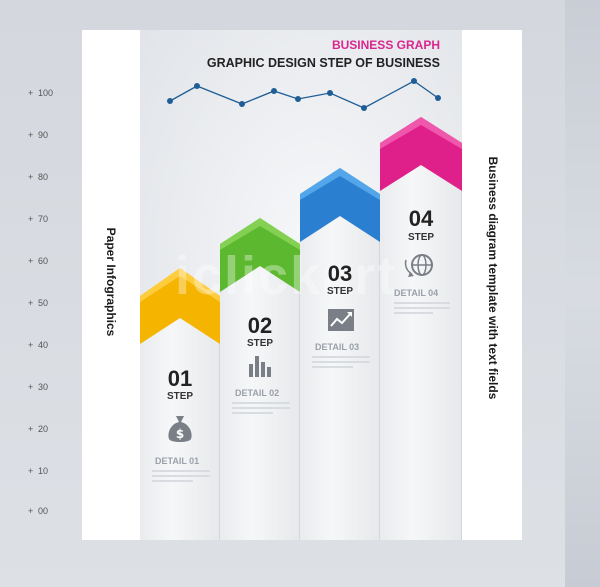 Image resolution: width=600 pixels, height=587 pixels. Describe the element at coordinates (323, 63) in the screenshot. I see `subtitle: GRAPHIC DESIGN STEP OF BUSINESS` at that location.